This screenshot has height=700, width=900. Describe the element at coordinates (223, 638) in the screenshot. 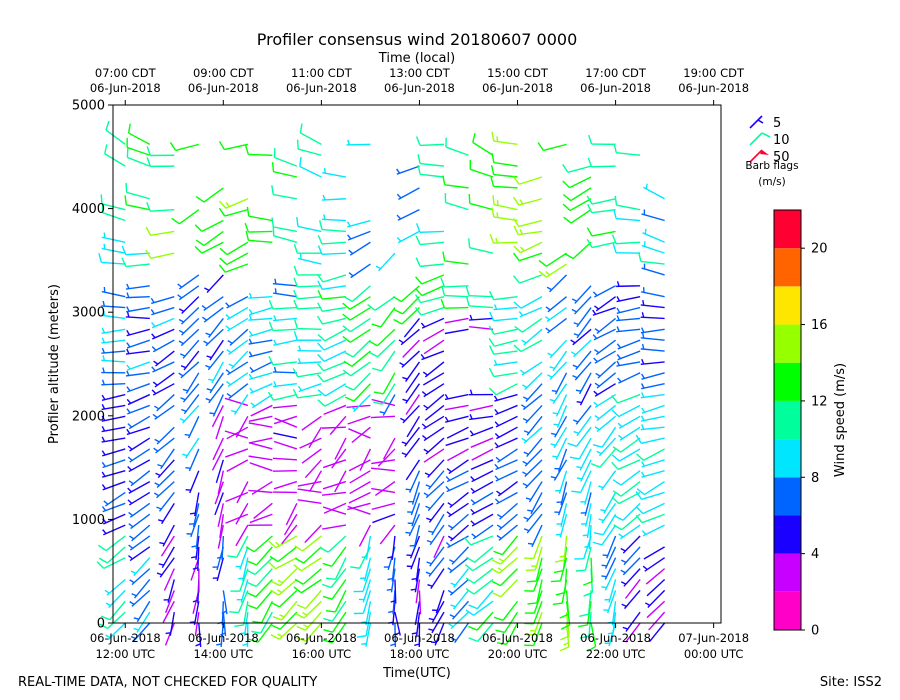

I see `x-tick-date: 06-Jun-2018` at that location.